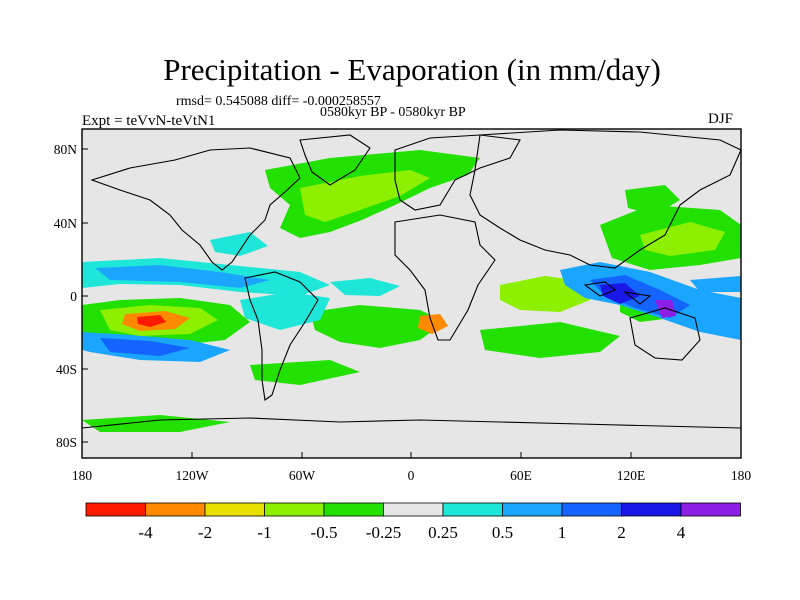 Image resolution: width=800 pixels, height=600 pixels. I want to click on season-label: DJF, so click(721, 119).